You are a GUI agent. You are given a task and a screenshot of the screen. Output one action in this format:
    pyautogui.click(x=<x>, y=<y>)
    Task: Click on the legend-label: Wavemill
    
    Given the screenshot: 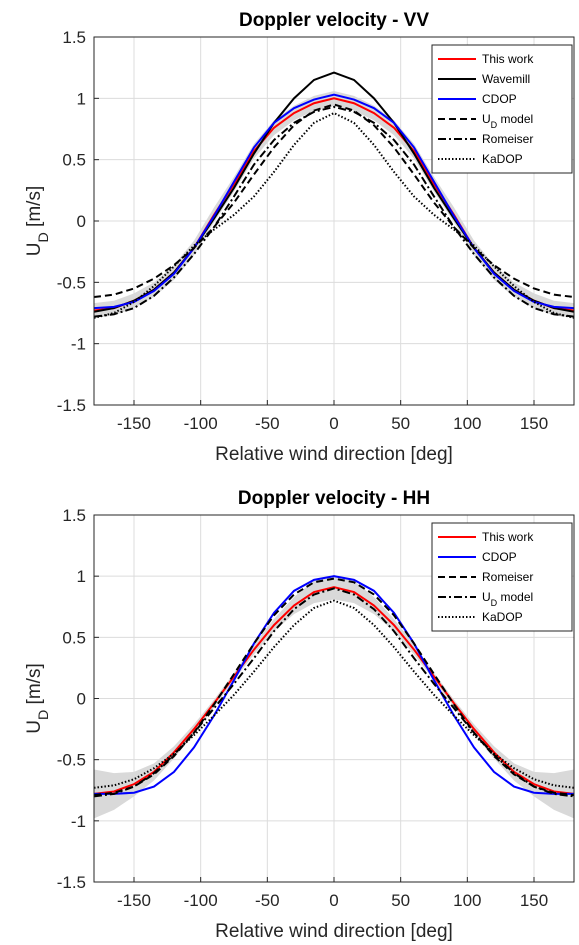 What is the action you would take?
    pyautogui.click(x=506, y=79)
    